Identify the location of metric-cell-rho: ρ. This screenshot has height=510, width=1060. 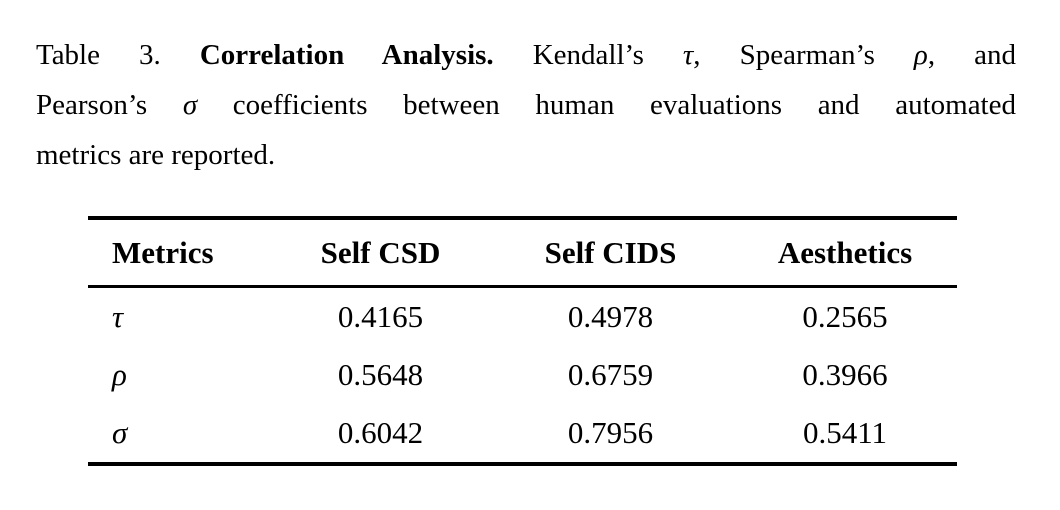
(119, 374).